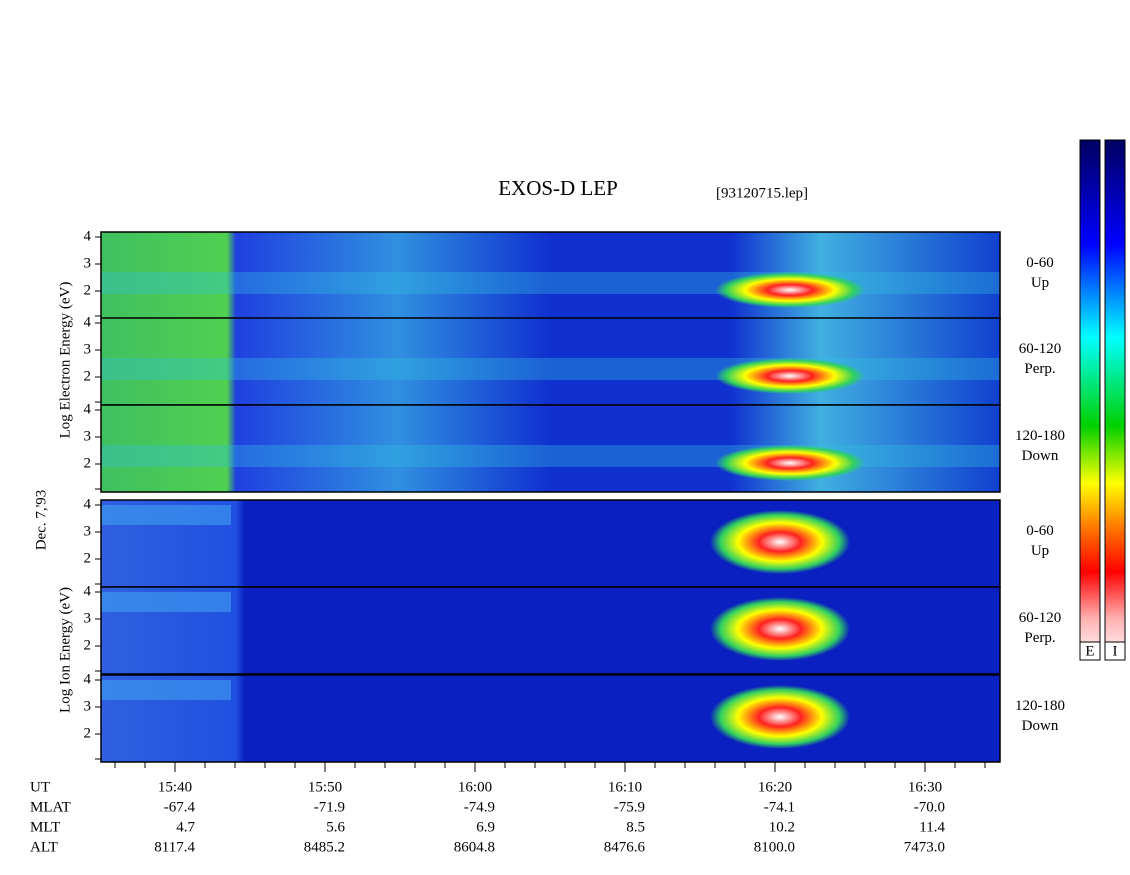 This screenshot has height=875, width=1130. What do you see at coordinates (782, 827) in the screenshot?
I see `row-value: 10.2` at bounding box center [782, 827].